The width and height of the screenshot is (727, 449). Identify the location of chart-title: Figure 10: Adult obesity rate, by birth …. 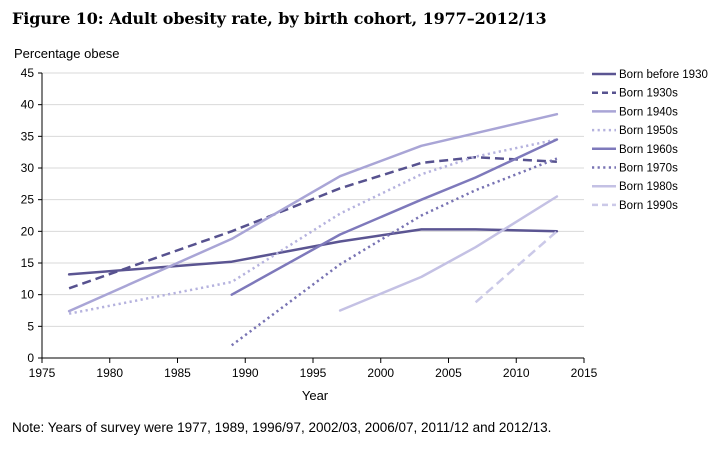
(279, 18).